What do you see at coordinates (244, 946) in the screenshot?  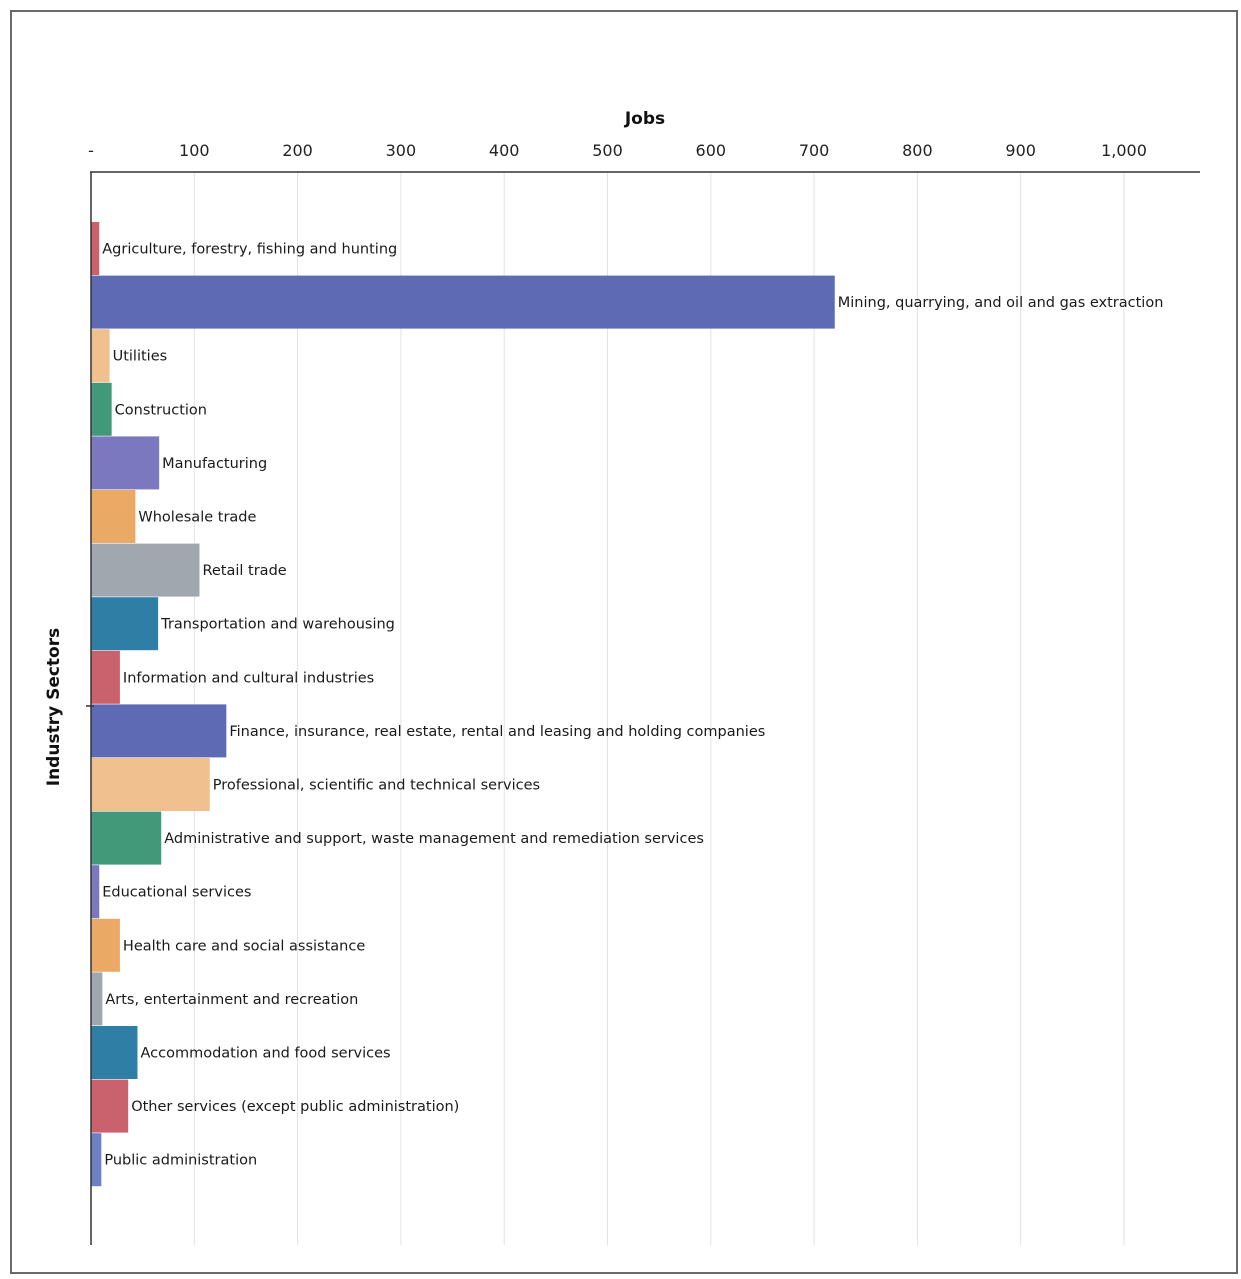 I see `bar-label: Health care and social assistance` at bounding box center [244, 946].